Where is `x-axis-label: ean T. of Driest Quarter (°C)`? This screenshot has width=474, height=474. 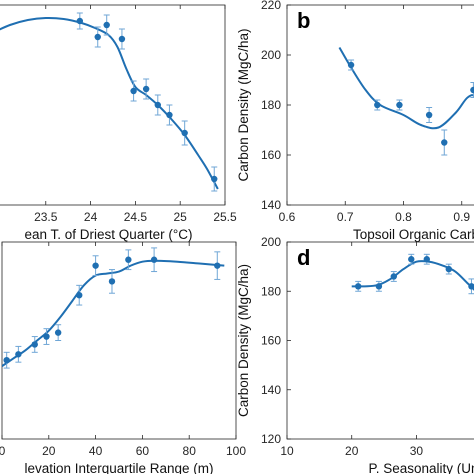
x-axis-label: ean T. of Driest Quarter (°C) is located at coordinates (109, 234).